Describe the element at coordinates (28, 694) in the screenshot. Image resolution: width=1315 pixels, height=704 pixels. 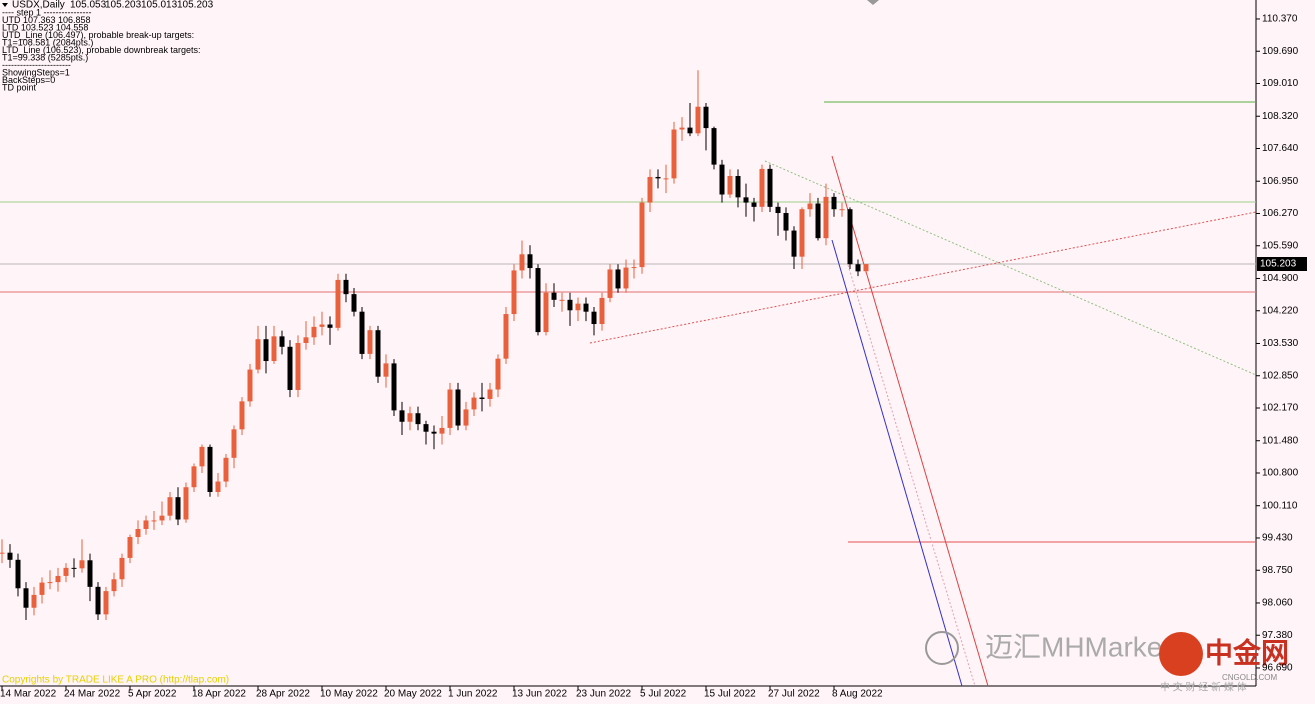
I see `x-tick-label: 14 Mar 2022` at that location.